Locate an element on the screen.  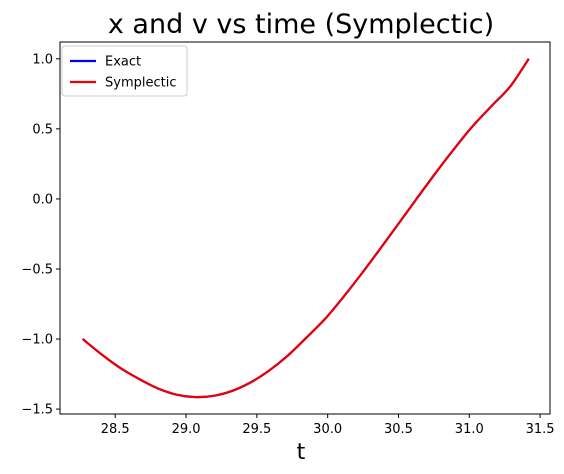
legend-box is located at coordinates (124, 71).